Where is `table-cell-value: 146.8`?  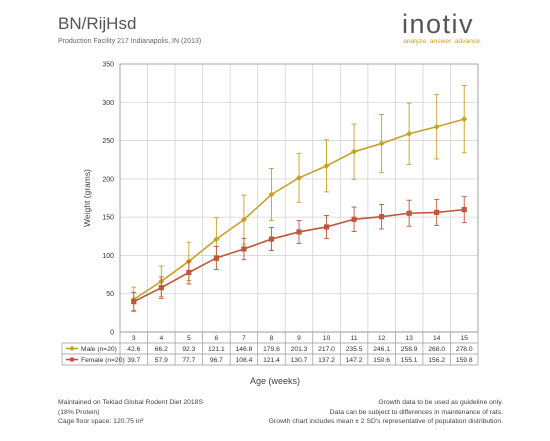
table-cell-value: 146.8 is located at coordinates (244, 349).